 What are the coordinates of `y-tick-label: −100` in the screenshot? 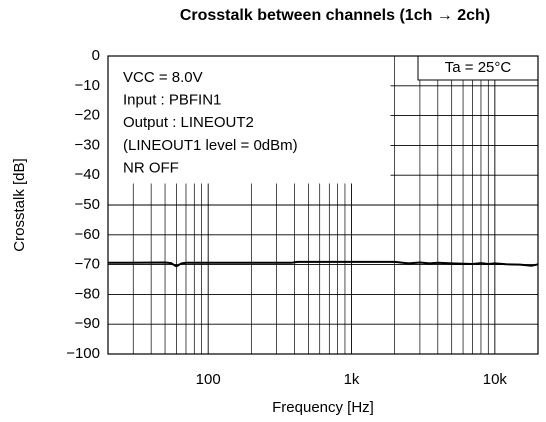 It's located at (83, 353).